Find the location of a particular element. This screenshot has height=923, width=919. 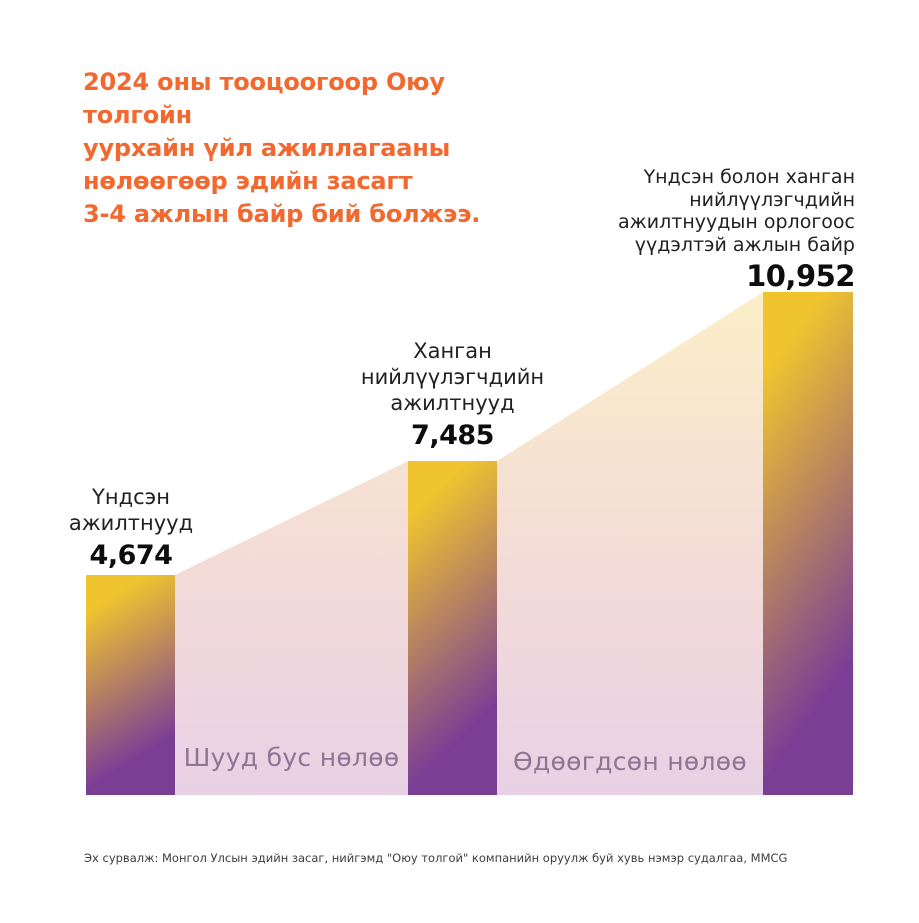

category-name: Ханган нийлүүлэгчдийн ажилтнууд is located at coordinates (452, 377).